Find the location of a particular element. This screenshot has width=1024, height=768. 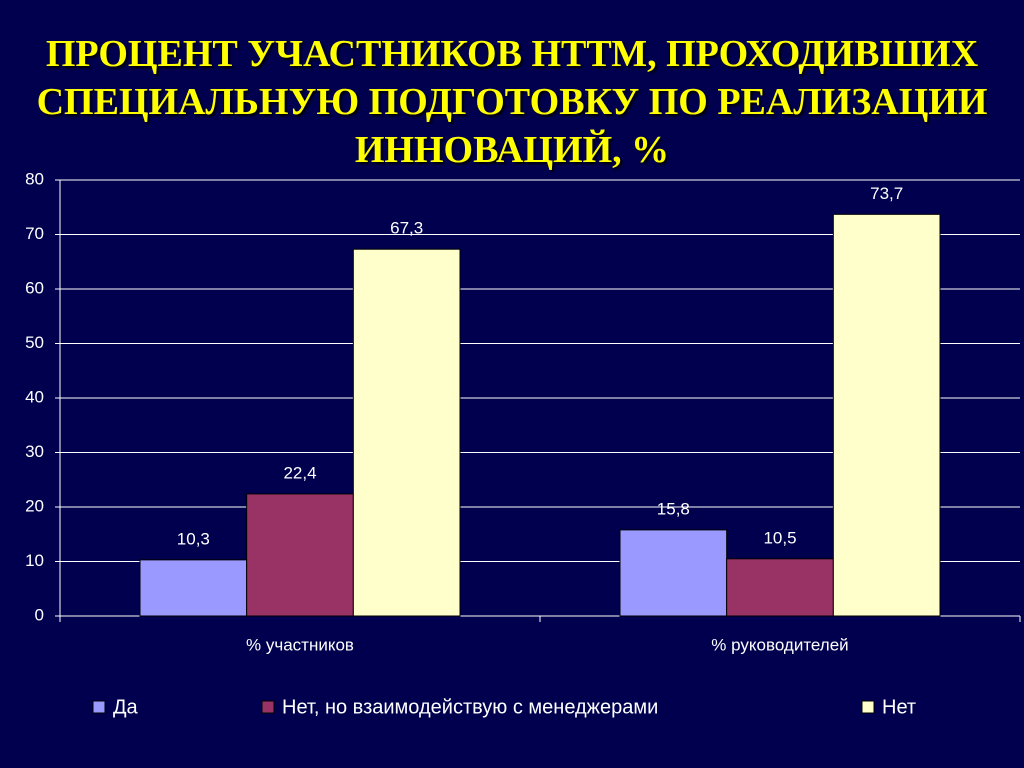

y-tick-label: 40 is located at coordinates (34, 396).